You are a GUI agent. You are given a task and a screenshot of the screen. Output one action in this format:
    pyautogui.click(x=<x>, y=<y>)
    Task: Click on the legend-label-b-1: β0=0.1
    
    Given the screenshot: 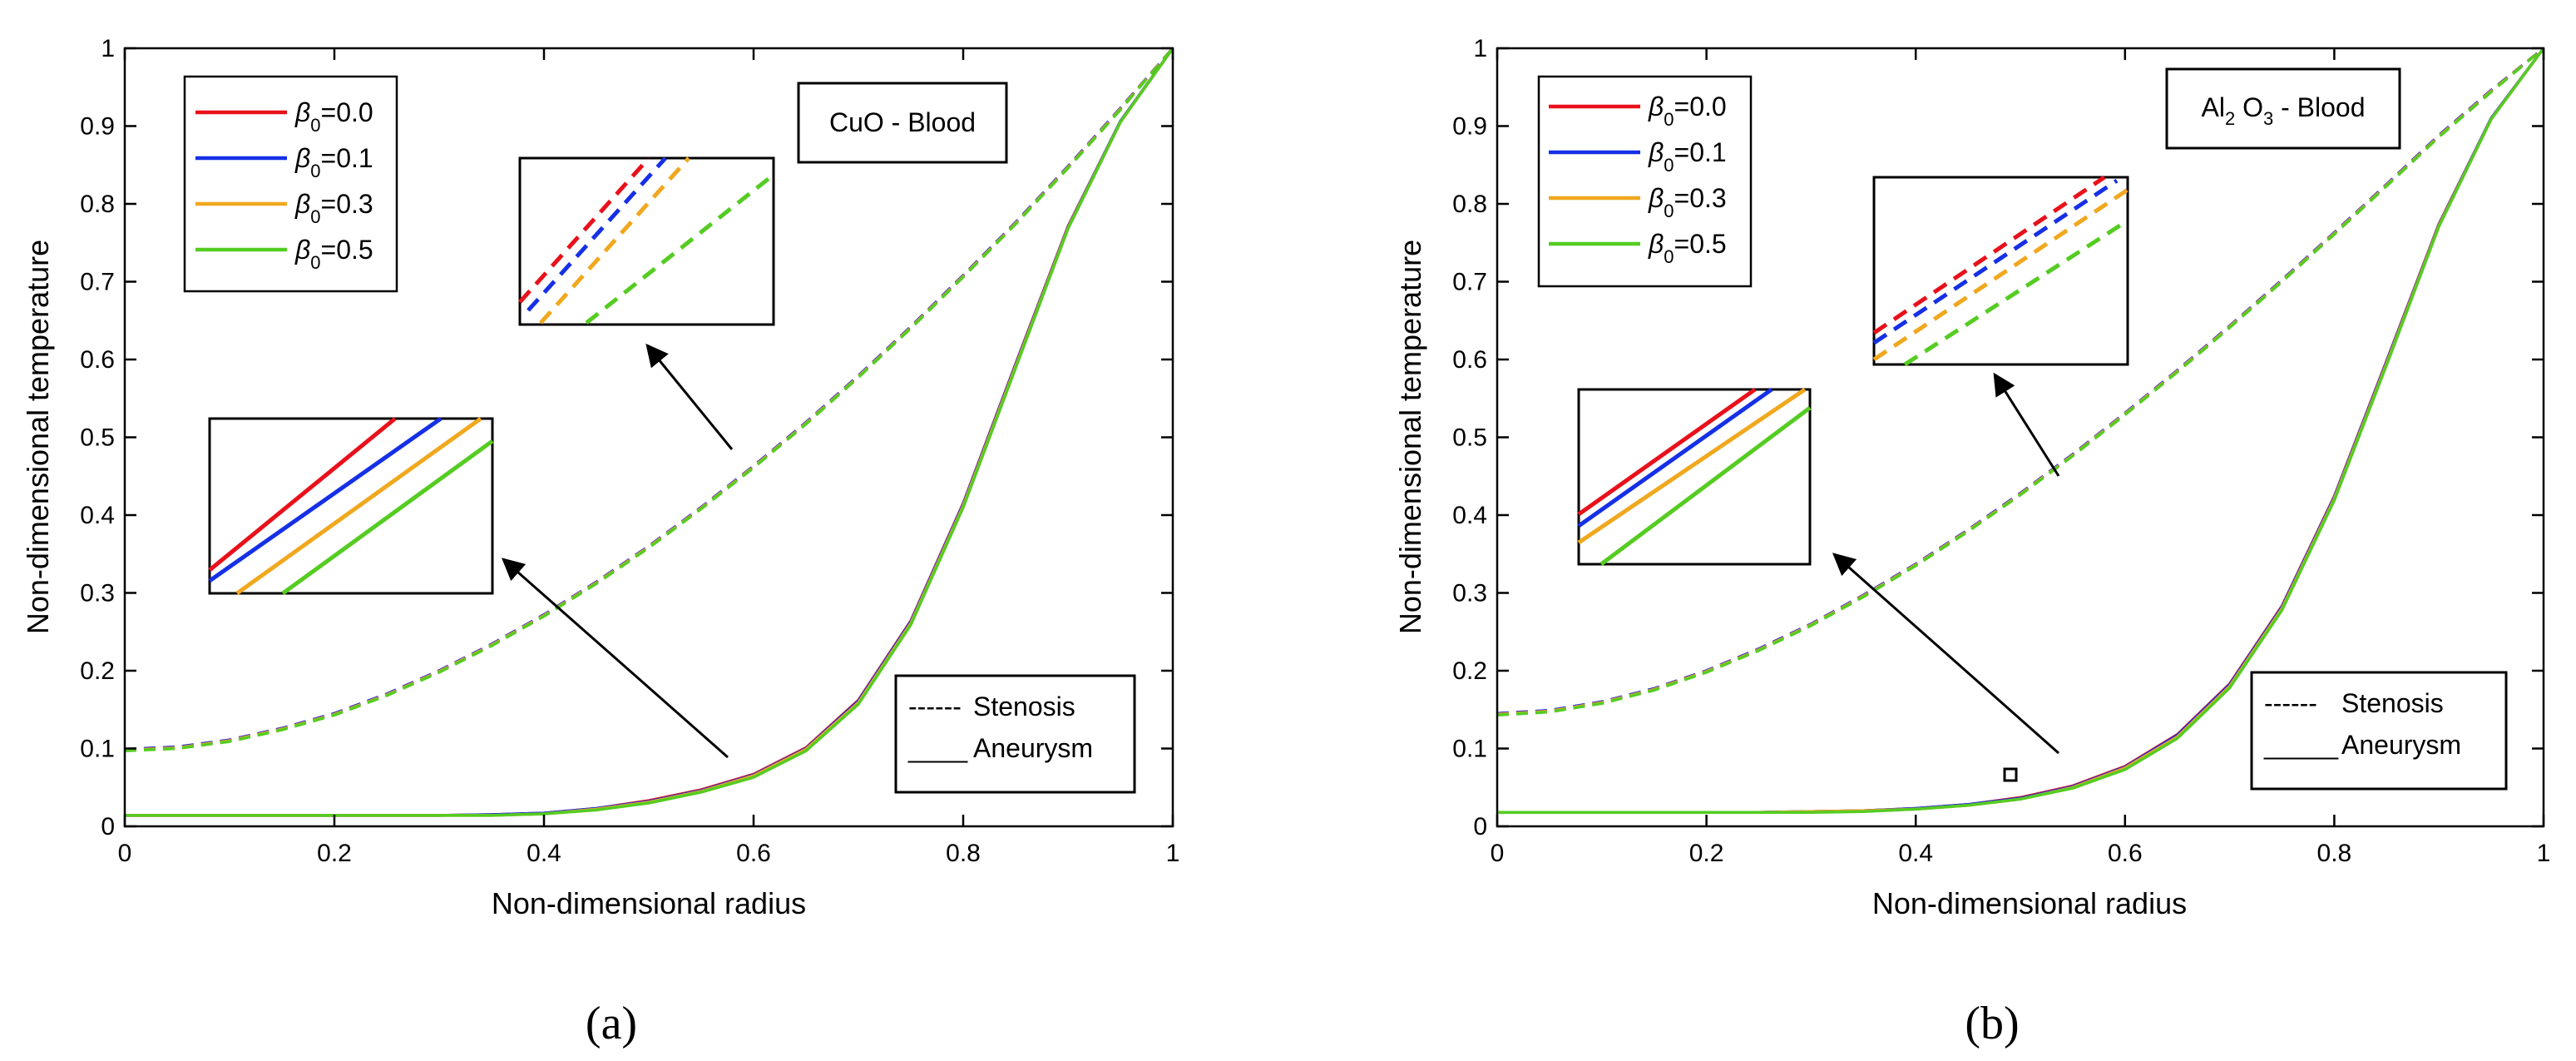 What is the action you would take?
    pyautogui.click(x=1687, y=156)
    